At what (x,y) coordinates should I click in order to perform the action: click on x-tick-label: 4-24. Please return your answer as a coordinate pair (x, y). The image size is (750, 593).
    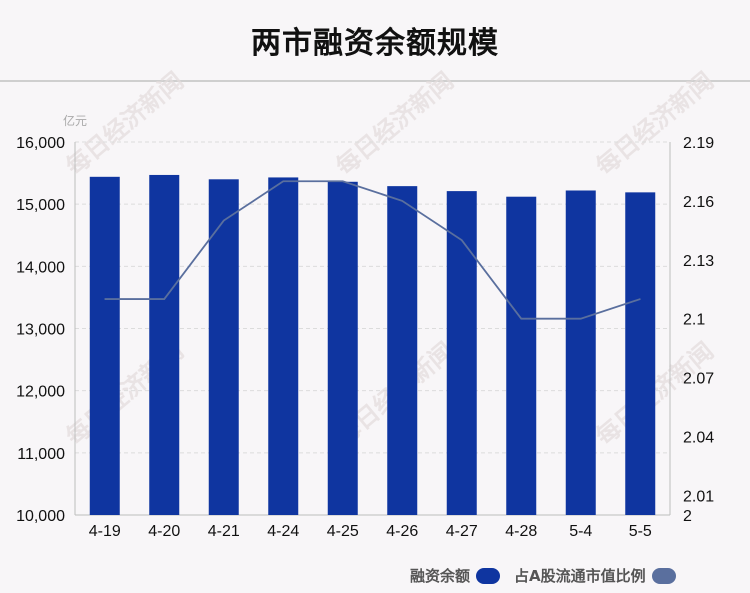
    Looking at the image, I should click on (283, 531).